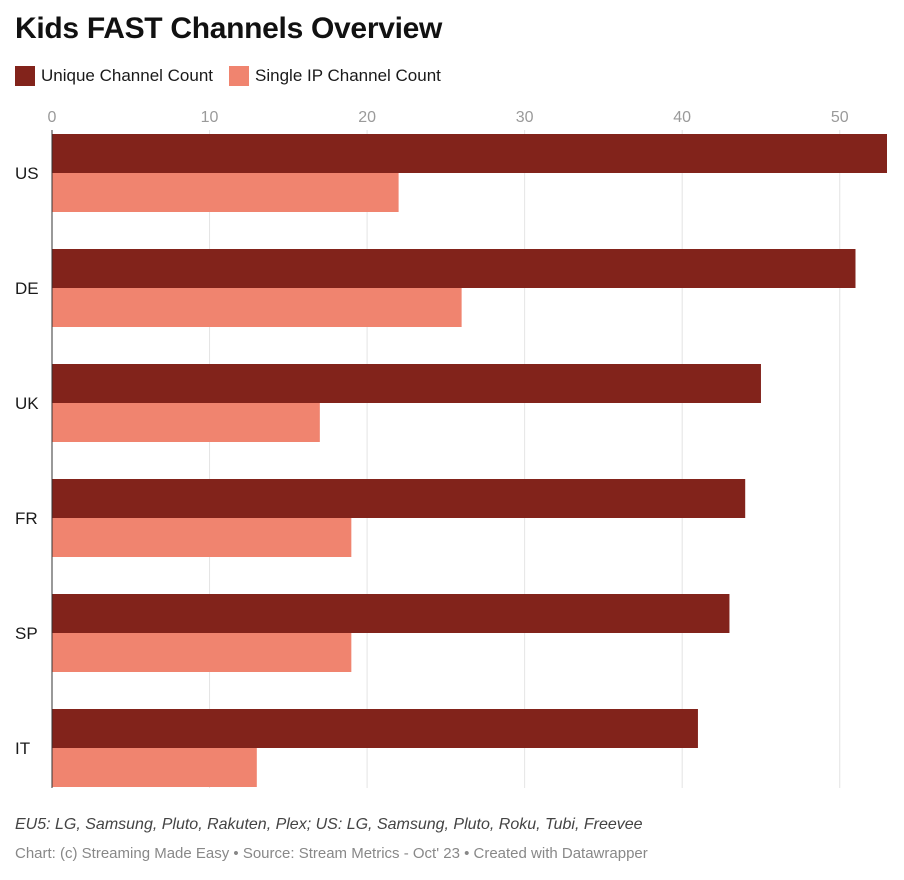  Describe the element at coordinates (469, 153) in the screenshot. I see `bar-us-unique` at that location.